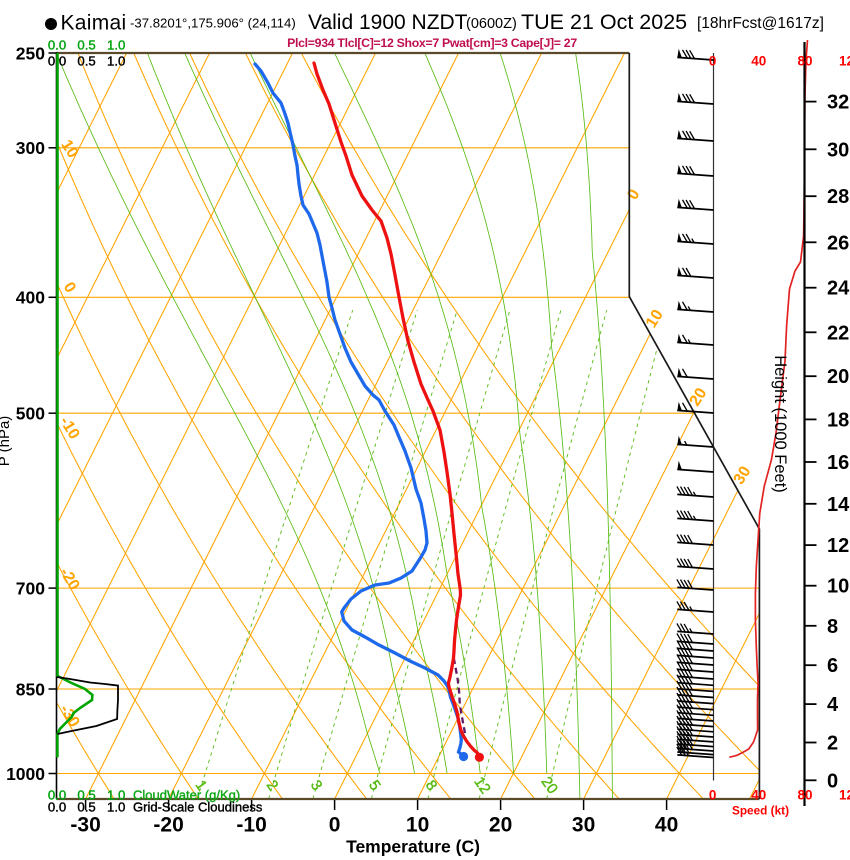 The image size is (850, 860). I want to click on svg-text: -30, so click(85, 825).